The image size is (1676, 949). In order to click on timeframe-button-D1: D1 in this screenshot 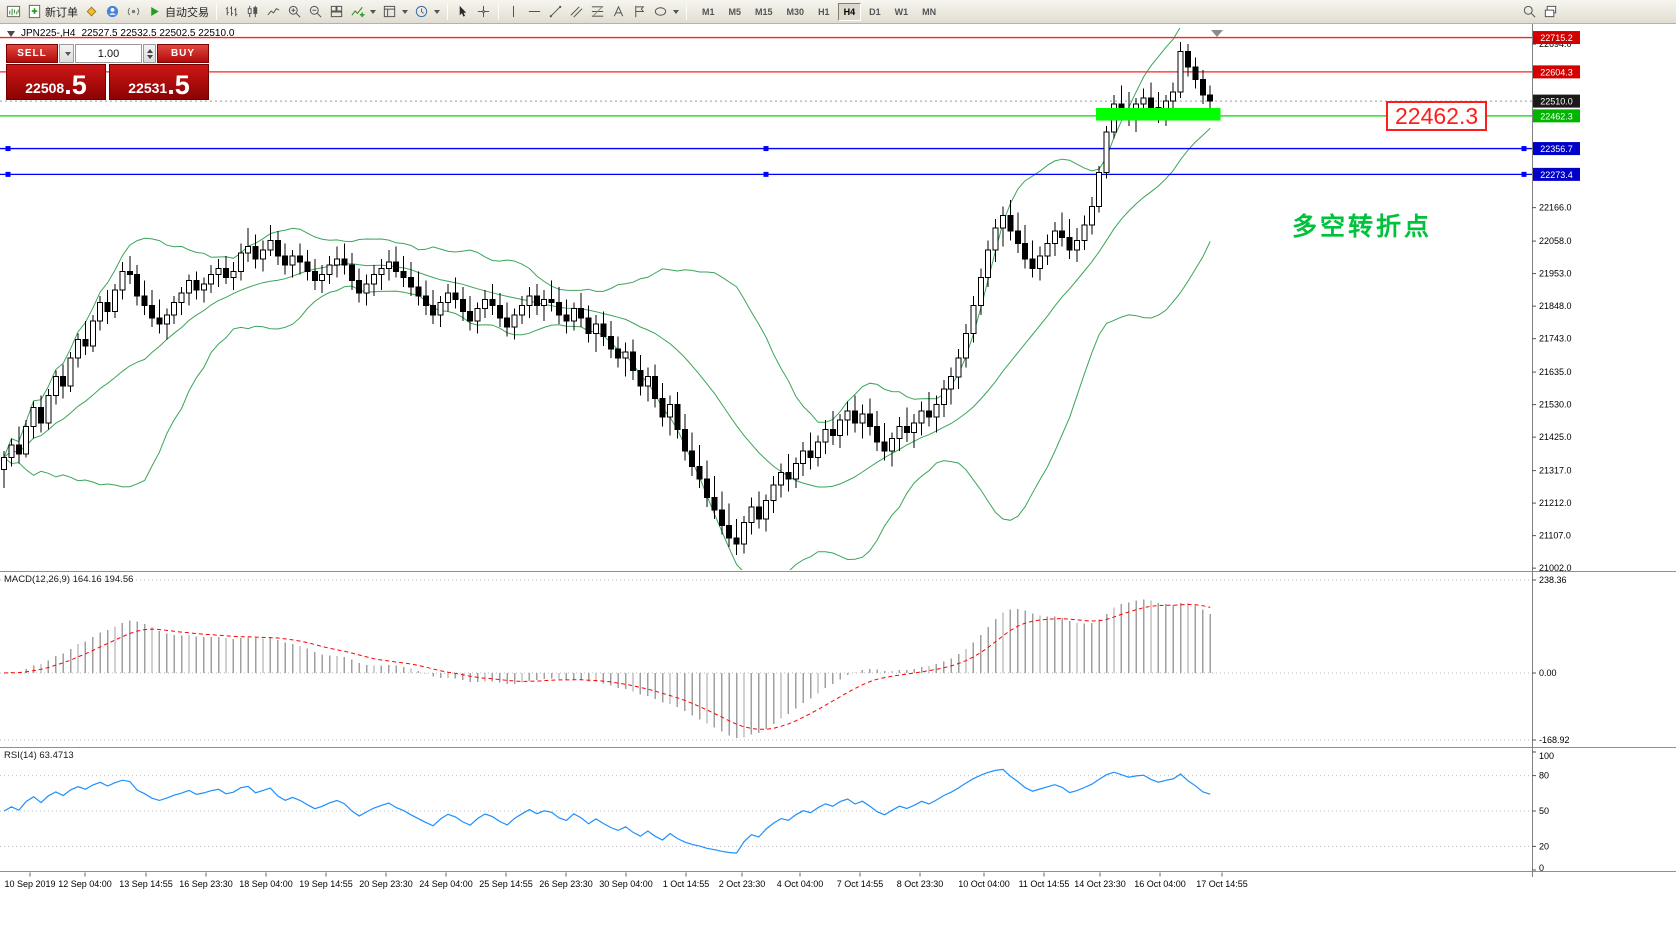, I will do `click(875, 11)`.